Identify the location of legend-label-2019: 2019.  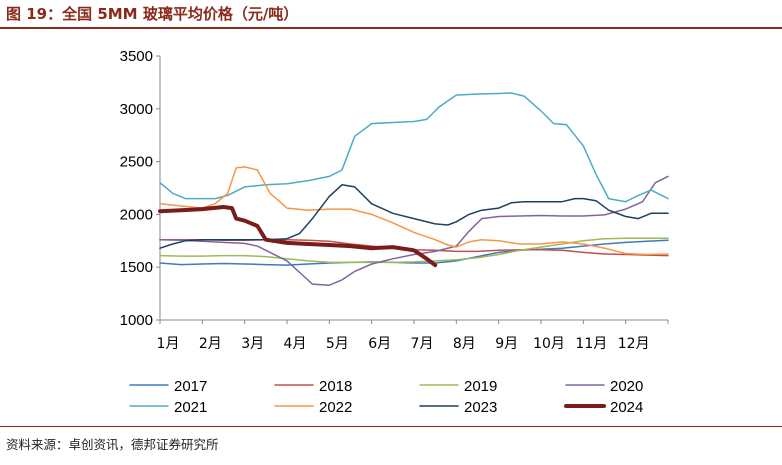
(480, 386).